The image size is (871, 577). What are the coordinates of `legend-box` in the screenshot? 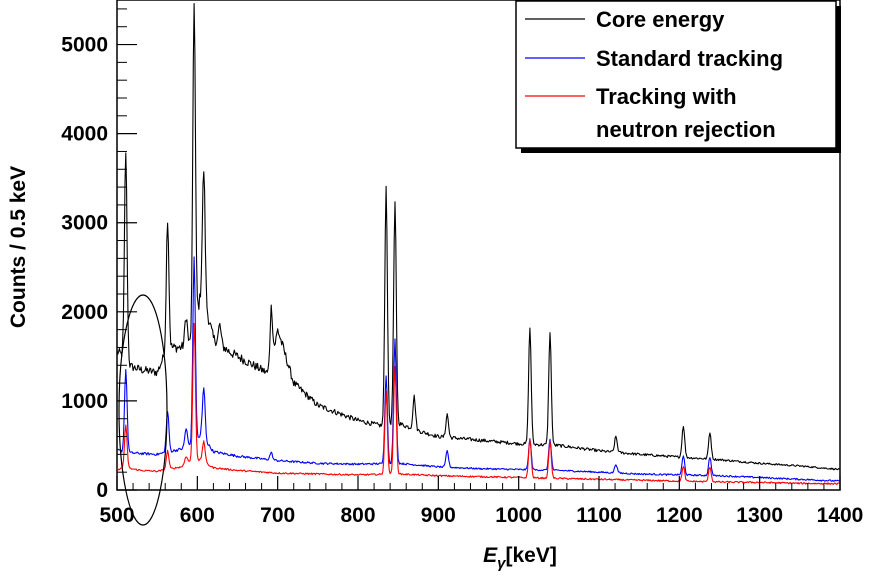 It's located at (676, 74).